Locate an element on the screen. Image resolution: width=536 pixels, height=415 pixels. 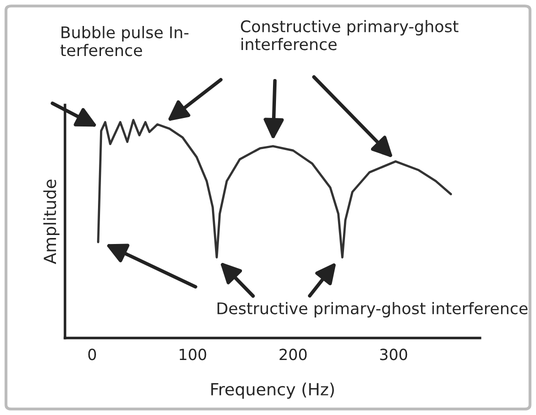
annotation: Destructive primary-ghost interference is located at coordinates (373, 310).